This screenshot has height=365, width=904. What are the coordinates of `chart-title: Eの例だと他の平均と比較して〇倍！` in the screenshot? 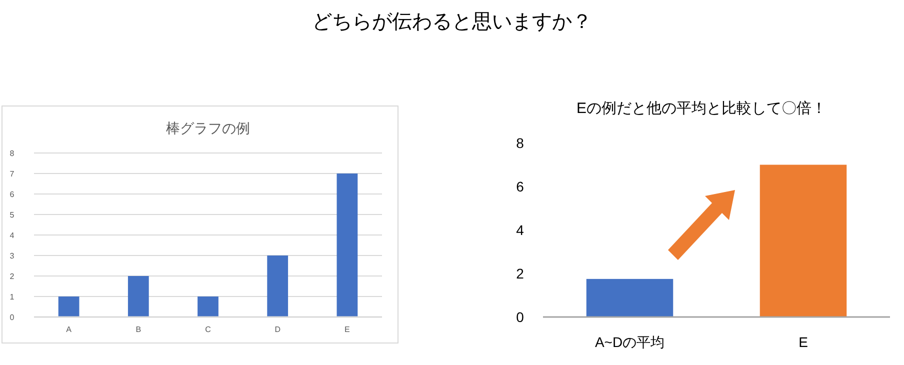 It's located at (701, 108).